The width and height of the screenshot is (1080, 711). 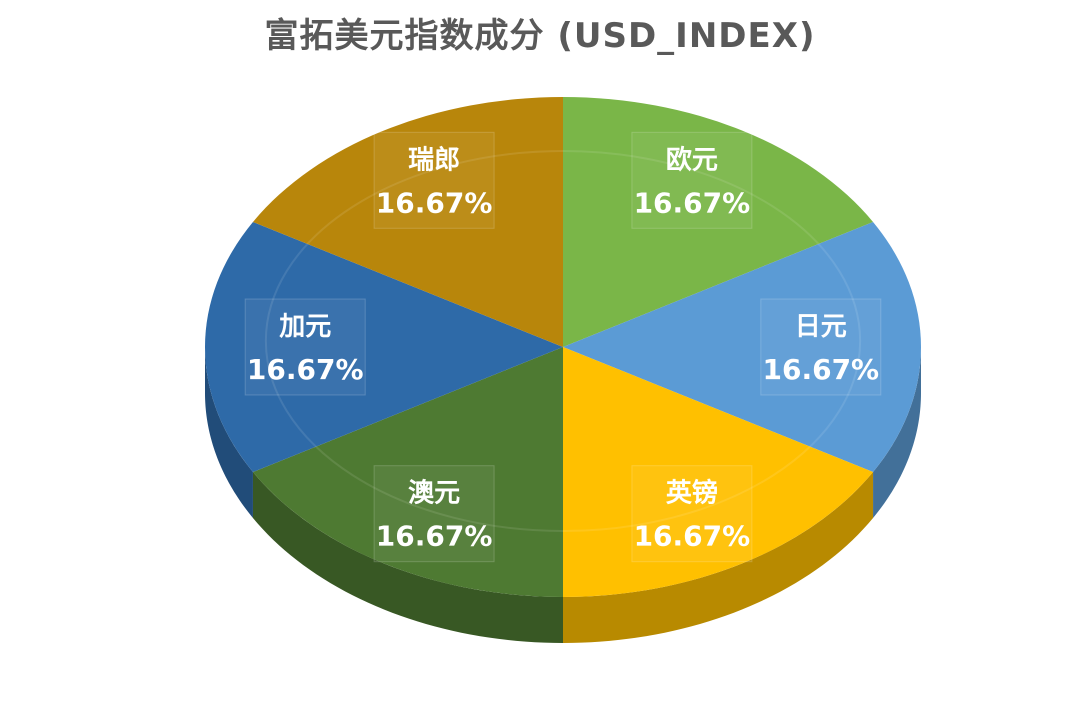 I want to click on slice-label-5: 瑞郎 16.67%, so click(x=434, y=180).